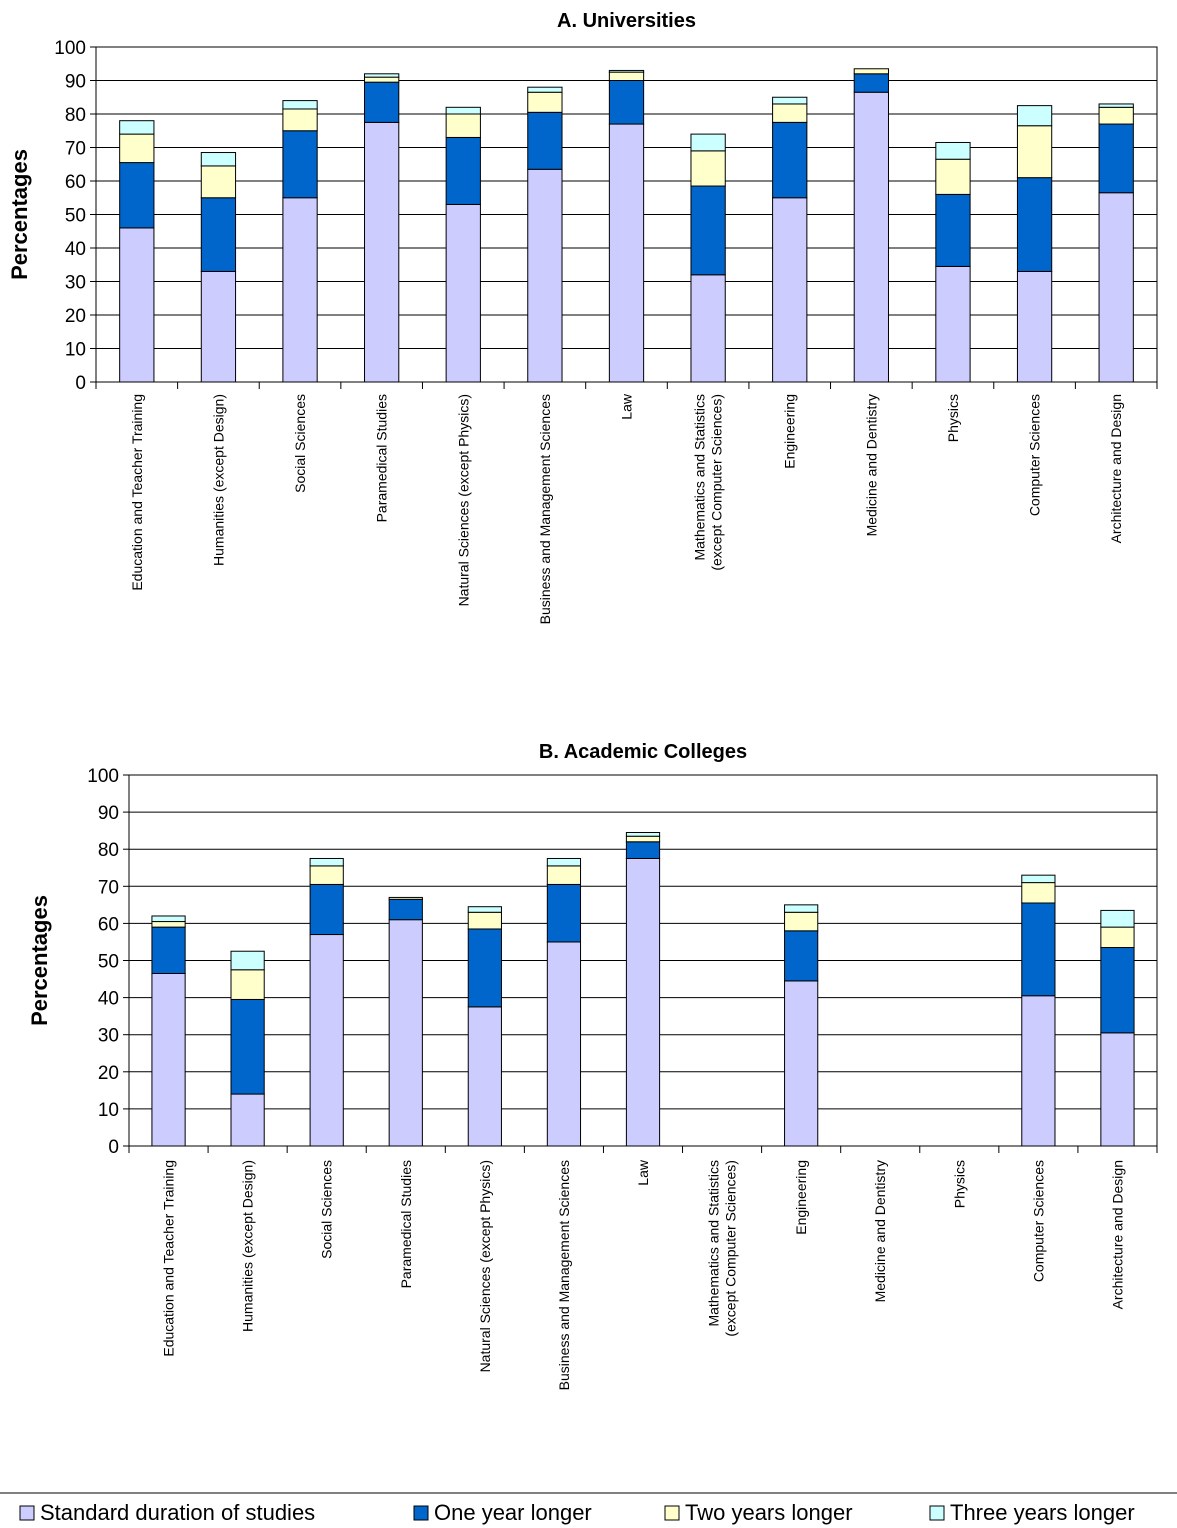 Image resolution: width=1177 pixels, height=1528 pixels. I want to click on legend-label-three-years-longer: Three years longer, so click(1042, 1512).